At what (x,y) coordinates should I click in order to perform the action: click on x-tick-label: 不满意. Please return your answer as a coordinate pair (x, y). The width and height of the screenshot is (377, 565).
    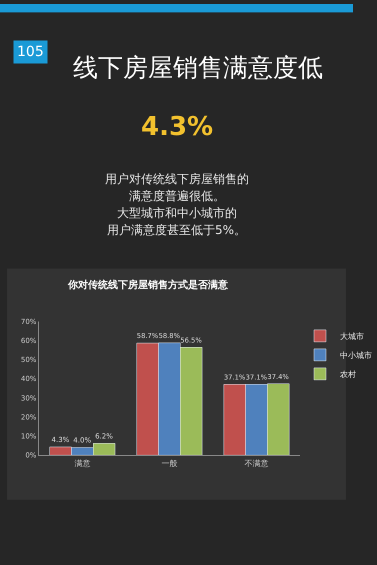
    Looking at the image, I should click on (256, 463).